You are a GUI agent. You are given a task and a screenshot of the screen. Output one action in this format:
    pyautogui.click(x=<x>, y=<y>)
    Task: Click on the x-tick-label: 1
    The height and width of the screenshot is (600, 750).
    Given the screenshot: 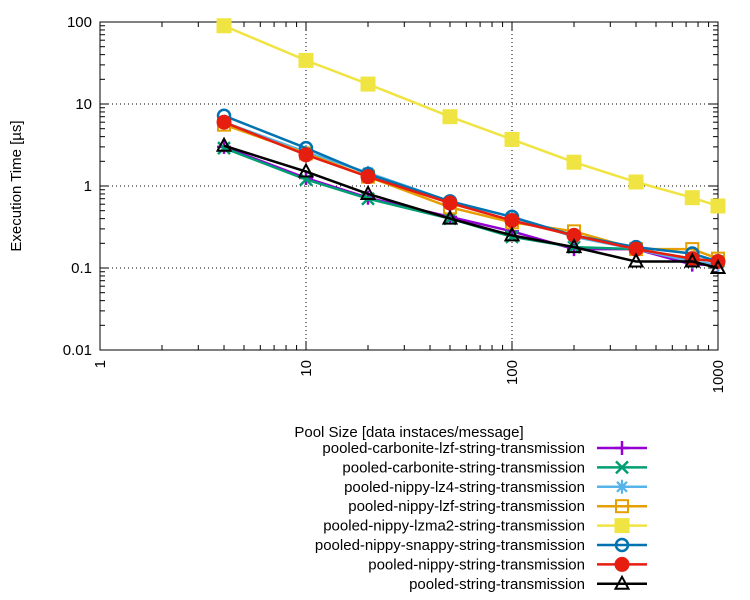 What is the action you would take?
    pyautogui.click(x=100, y=364)
    